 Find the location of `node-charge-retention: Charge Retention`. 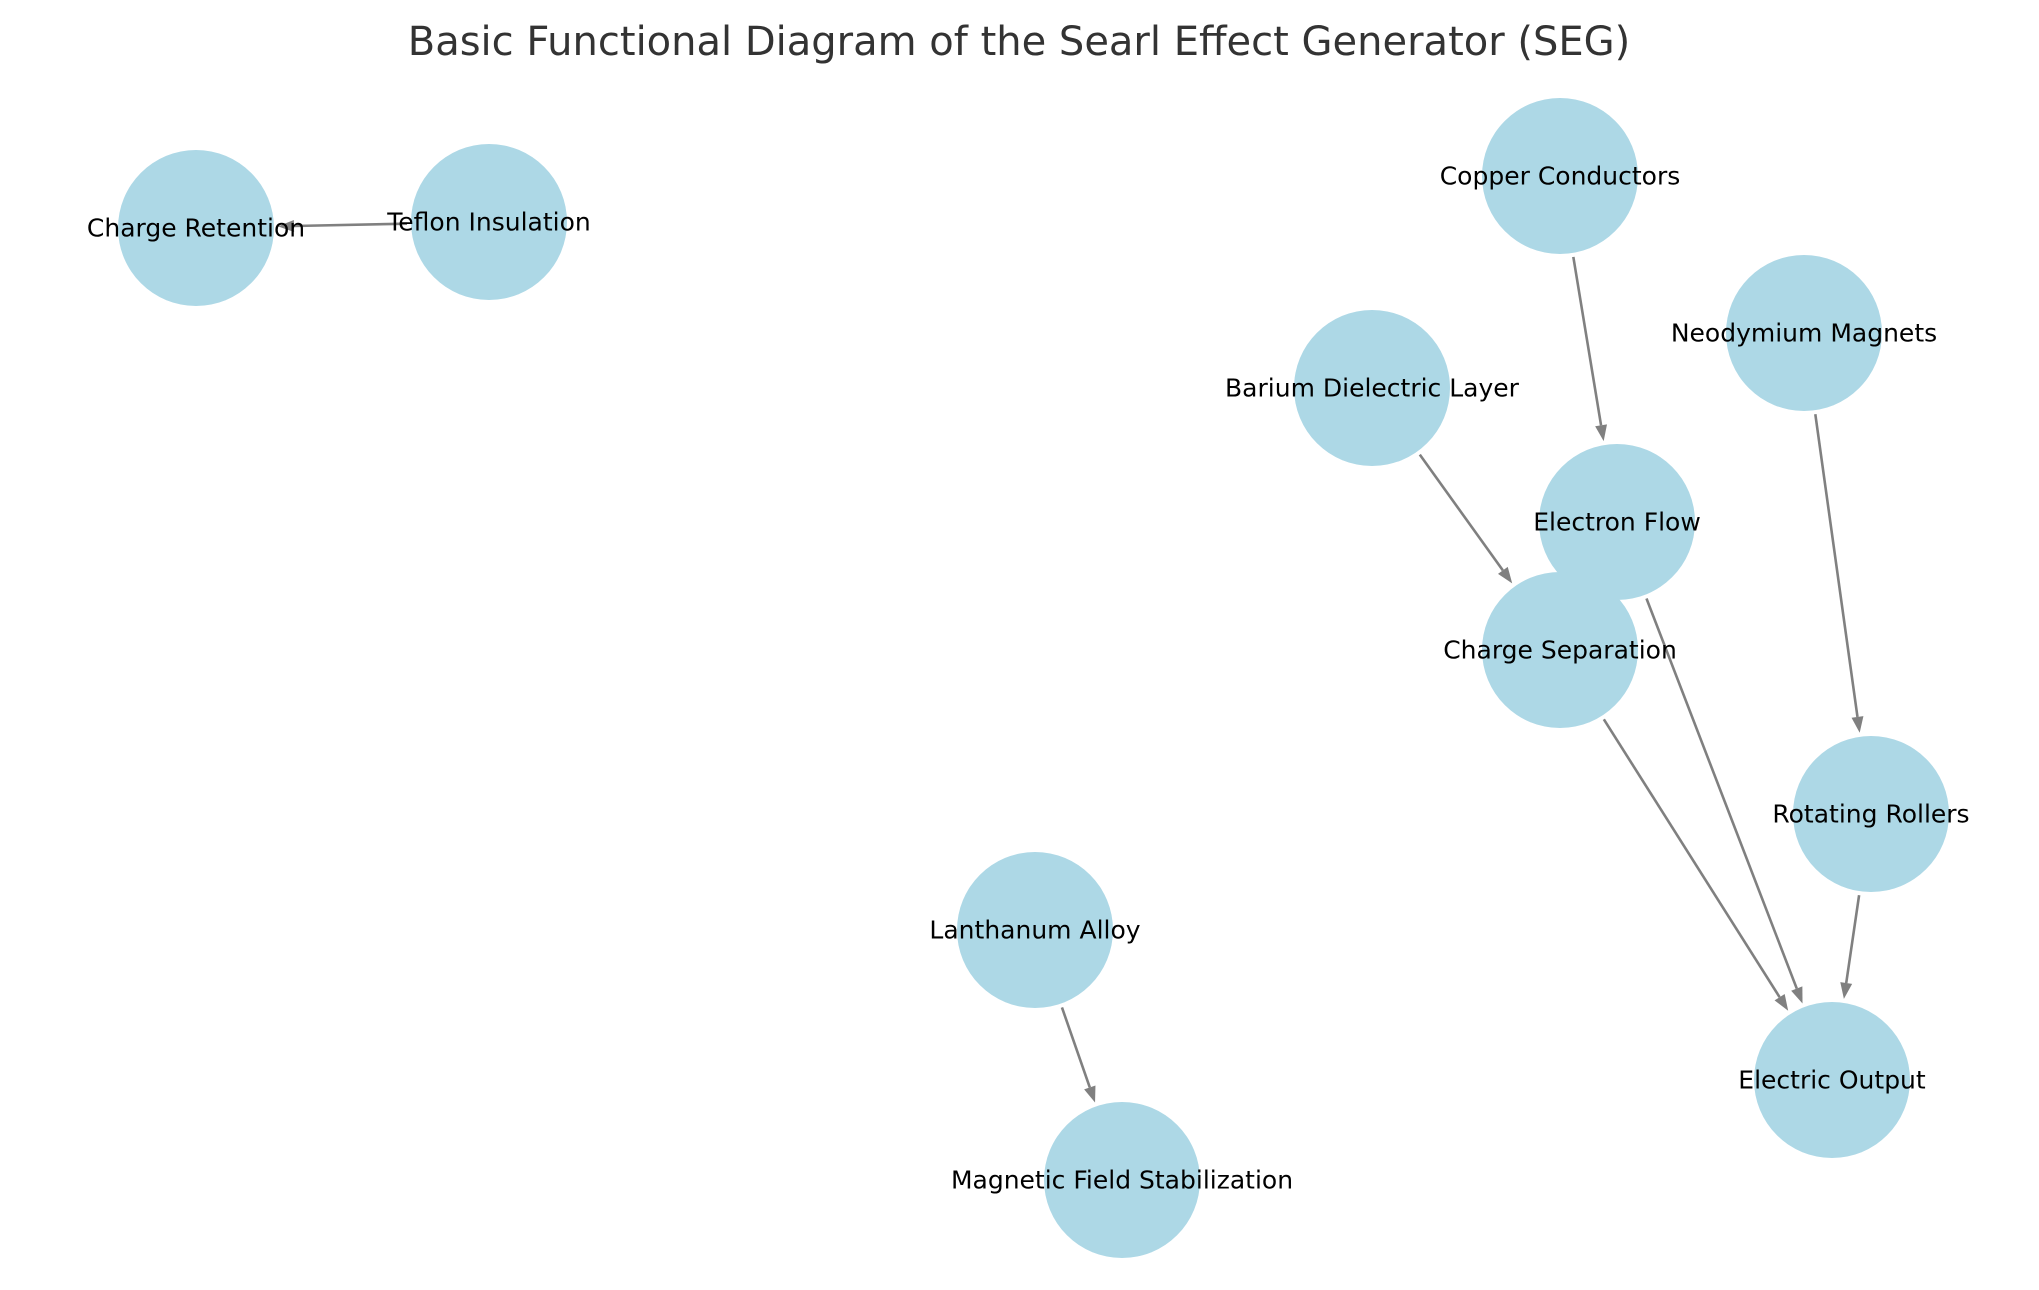

node-charge-retention: Charge Retention is located at coordinates (196, 228).